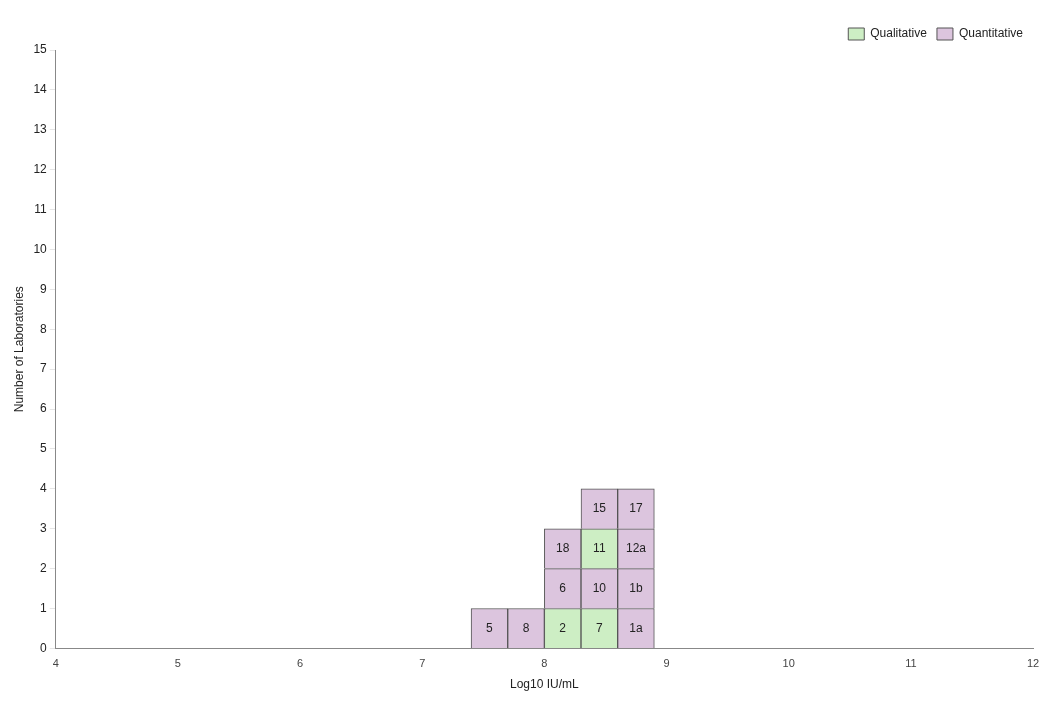  What do you see at coordinates (41, 208) in the screenshot?
I see `y-tick-label: 11` at bounding box center [41, 208].